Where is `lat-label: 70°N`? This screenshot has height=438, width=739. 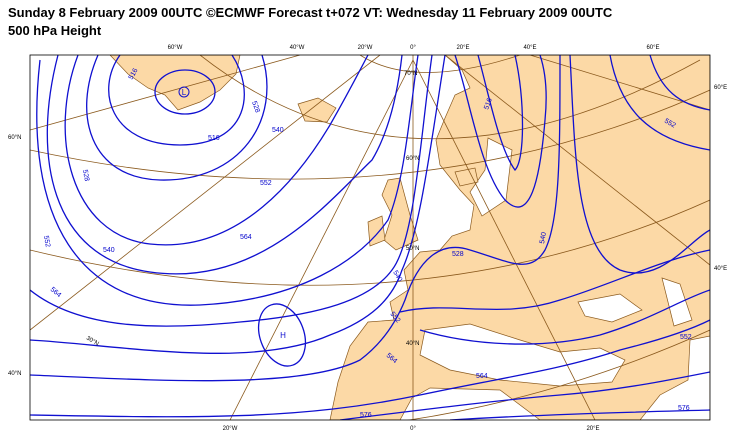 lat-label: 70°N is located at coordinates (410, 74).